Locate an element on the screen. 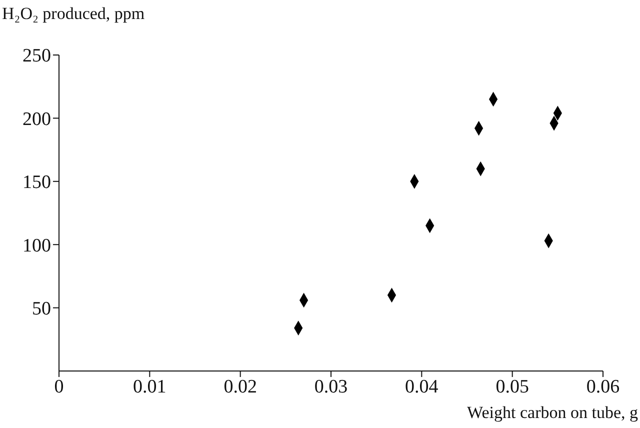 Image resolution: width=640 pixels, height=428 pixels. x-tick-label: 0.03 is located at coordinates (331, 387).